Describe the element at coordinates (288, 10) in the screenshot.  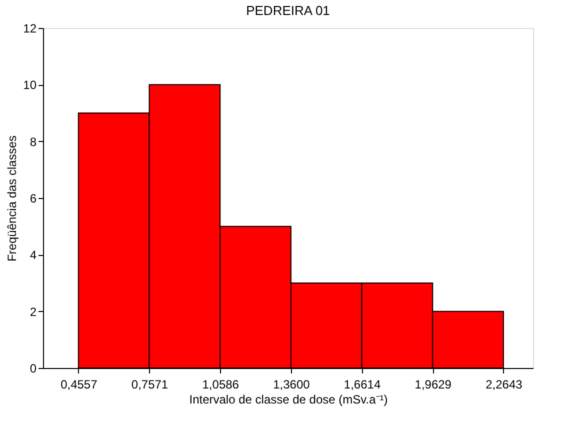
I see `chart-title: PEDREIRA 01` at that location.